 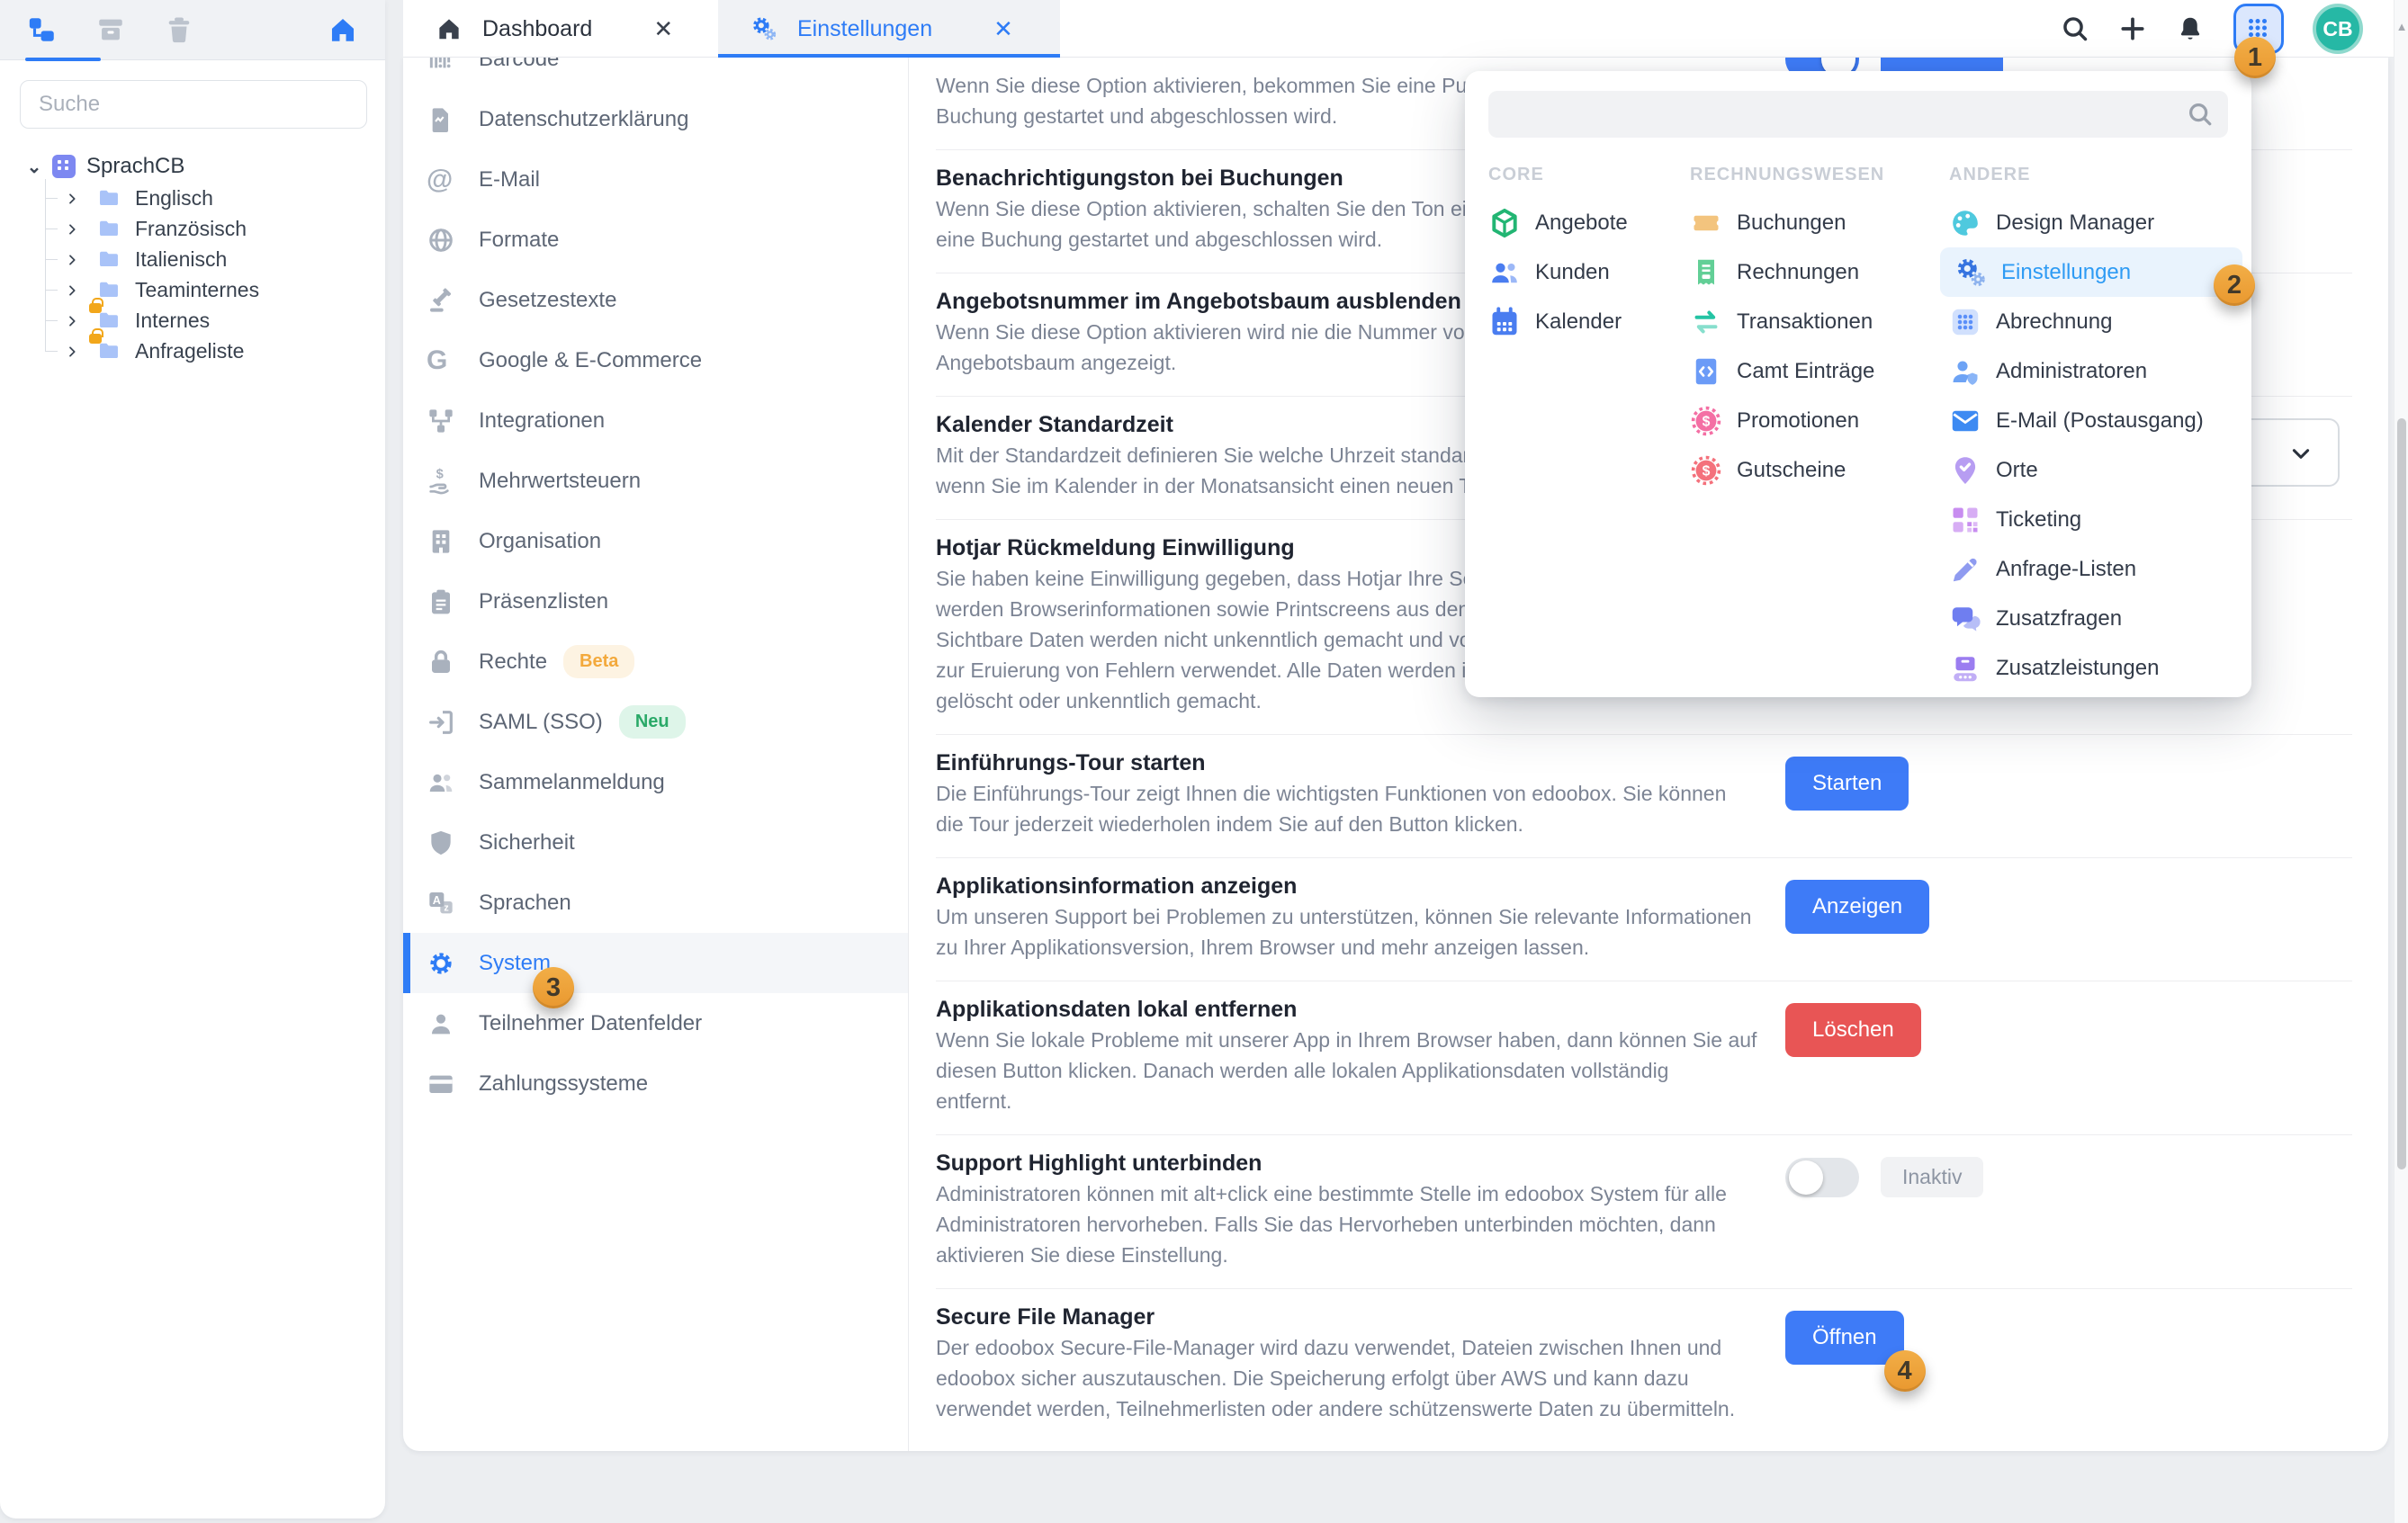 What do you see at coordinates (42, 29) in the screenshot?
I see `tree-view-icon` at bounding box center [42, 29].